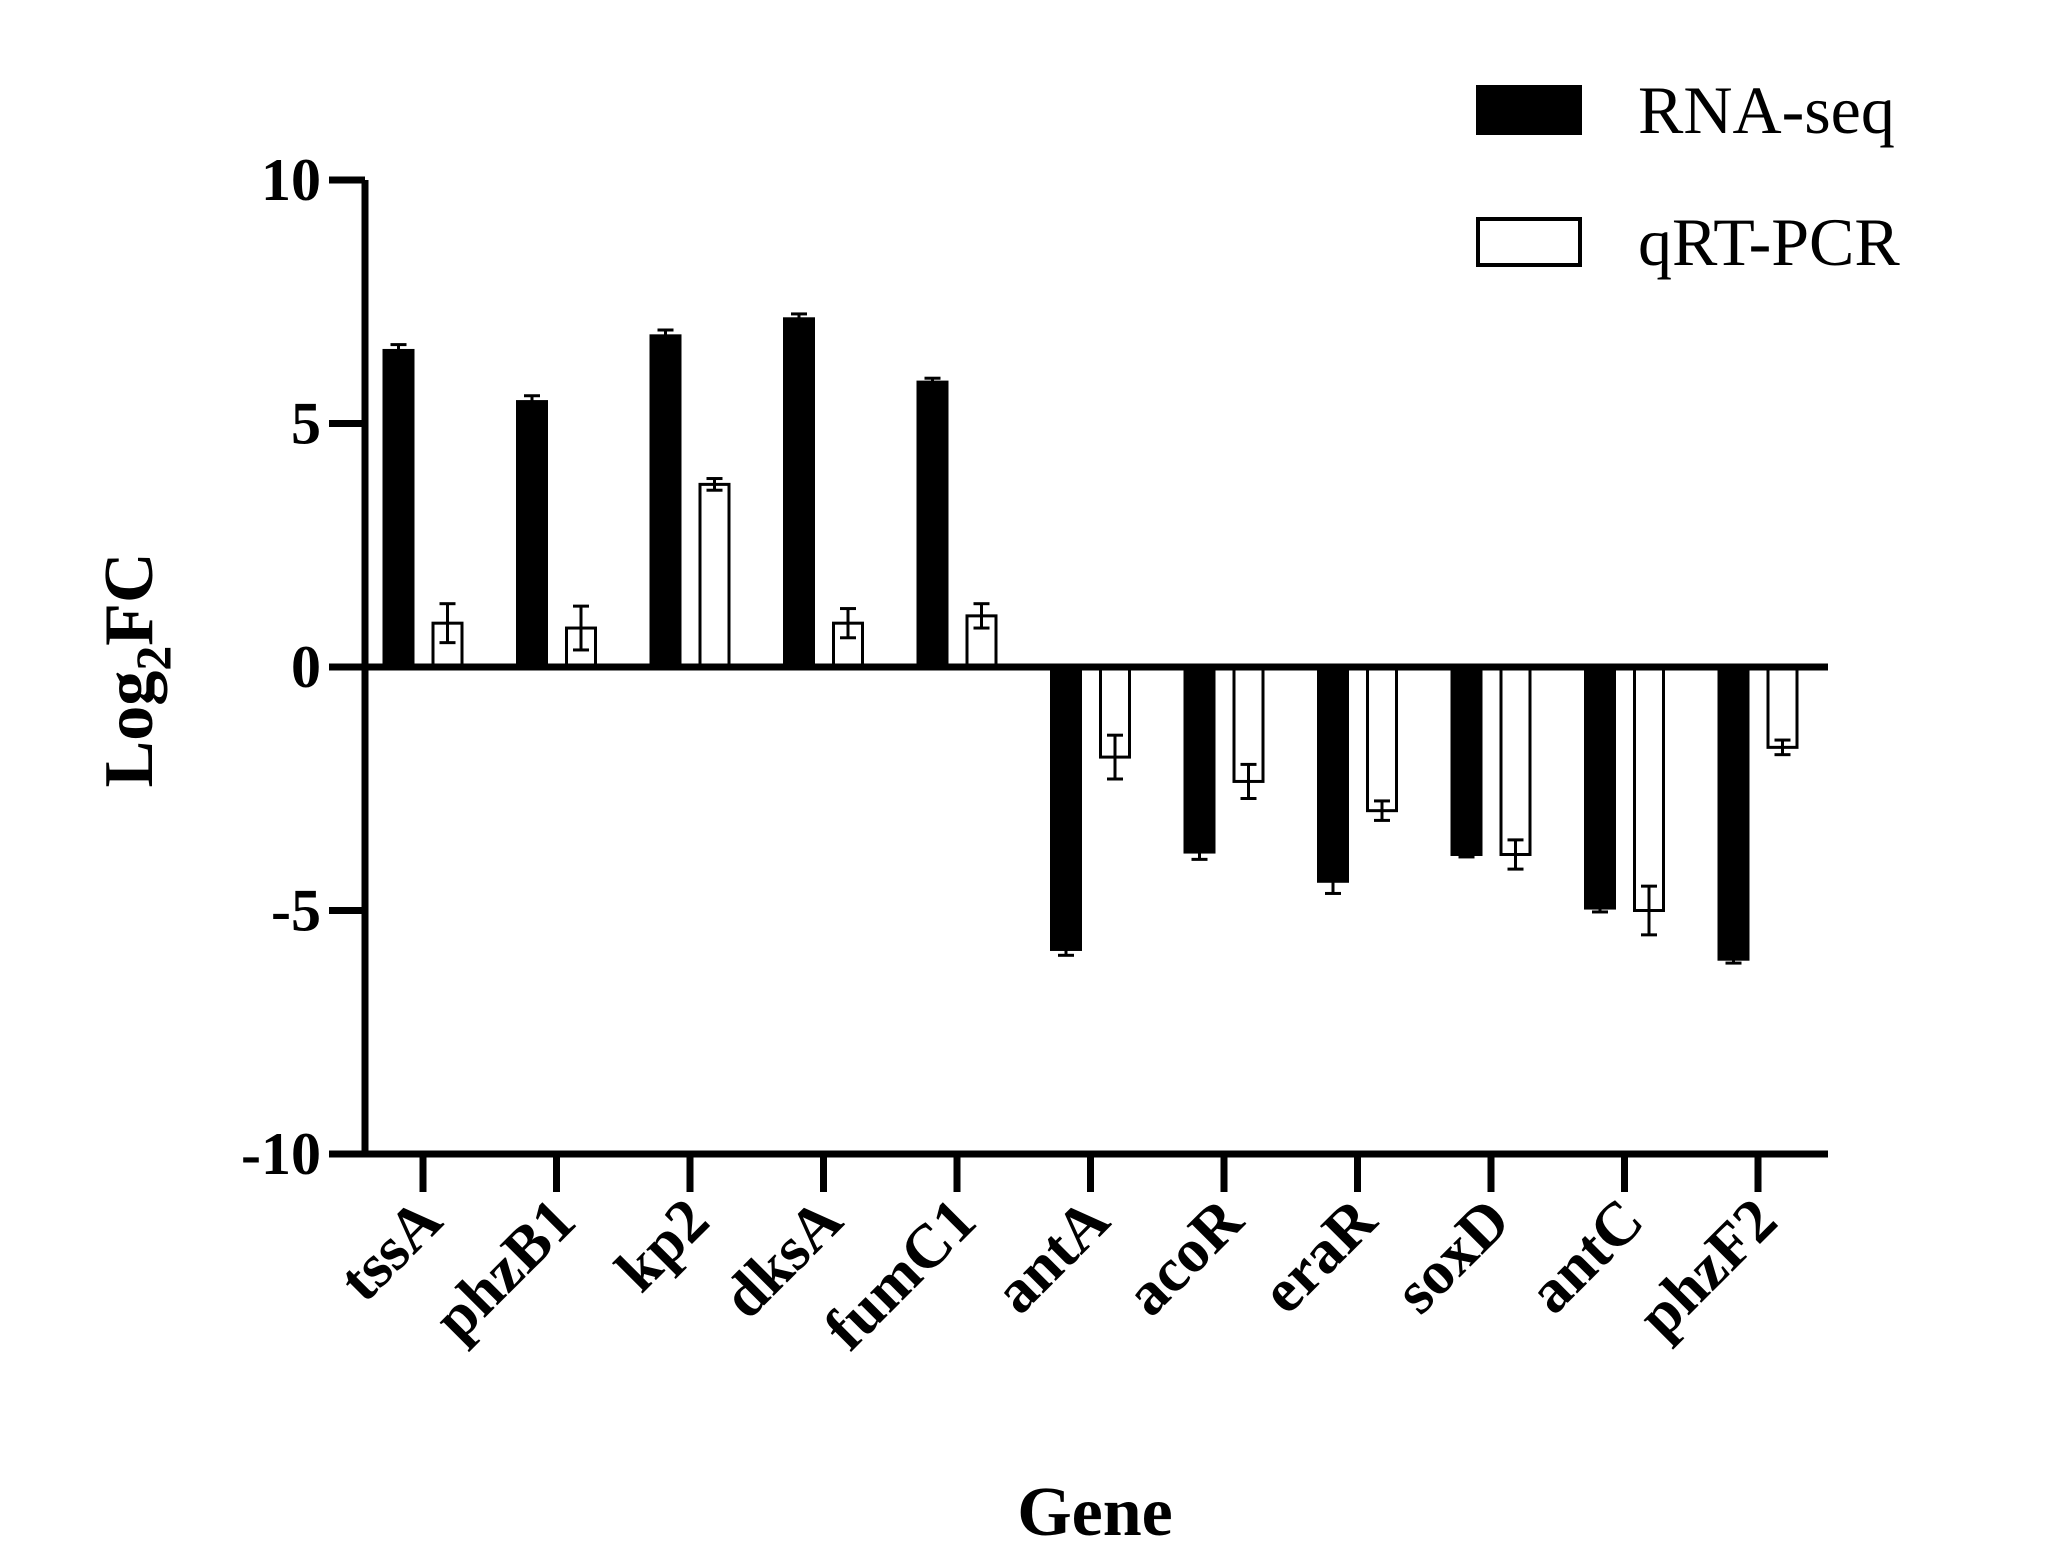 The height and width of the screenshot is (1566, 2068). What do you see at coordinates (1766, 110) in the screenshot?
I see `legend-label-rna-seq: RNA-seq` at bounding box center [1766, 110].